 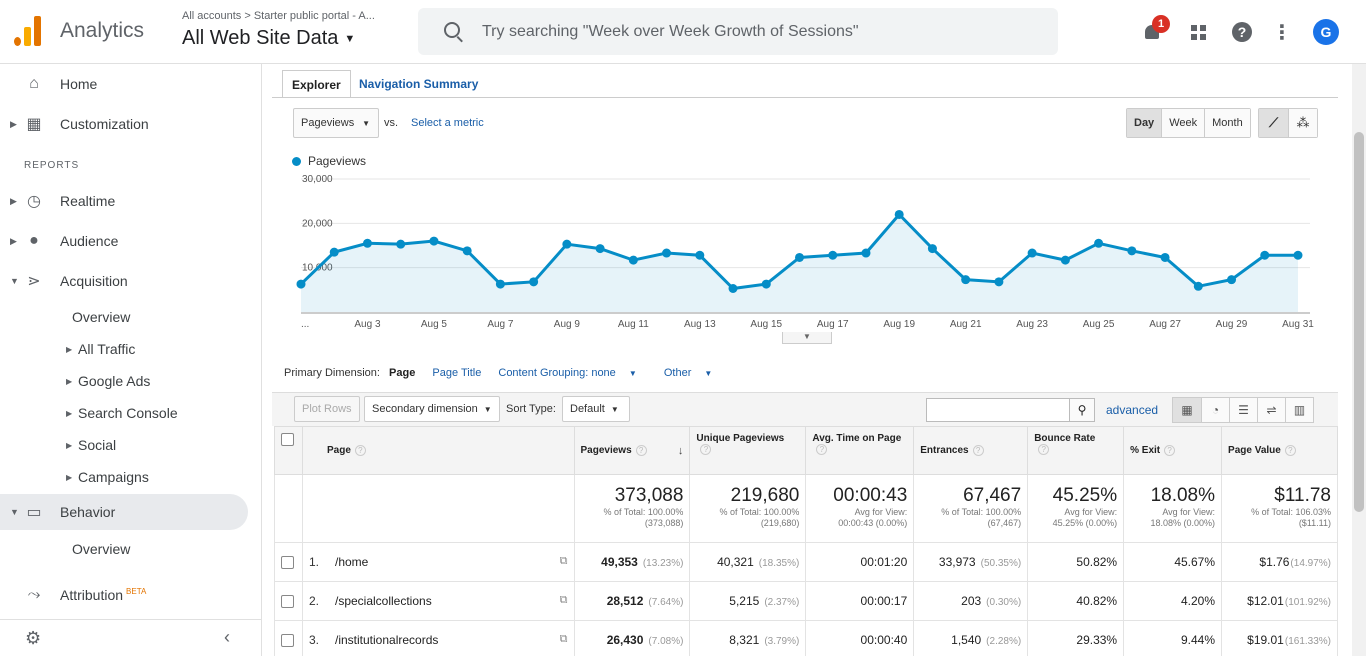 What do you see at coordinates (998, 410) in the screenshot?
I see `table-search-input` at bounding box center [998, 410].